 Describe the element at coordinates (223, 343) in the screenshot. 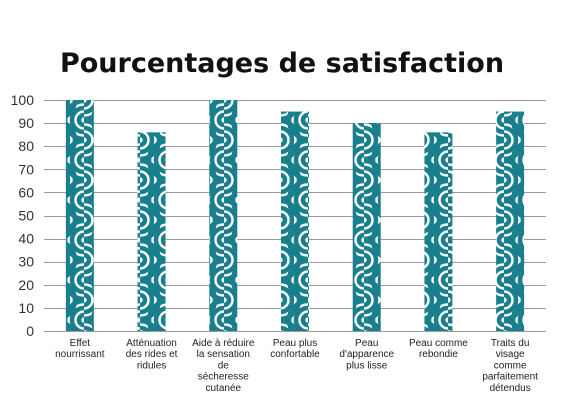

I see `x-tick-label-line: Aide à réduire` at that location.